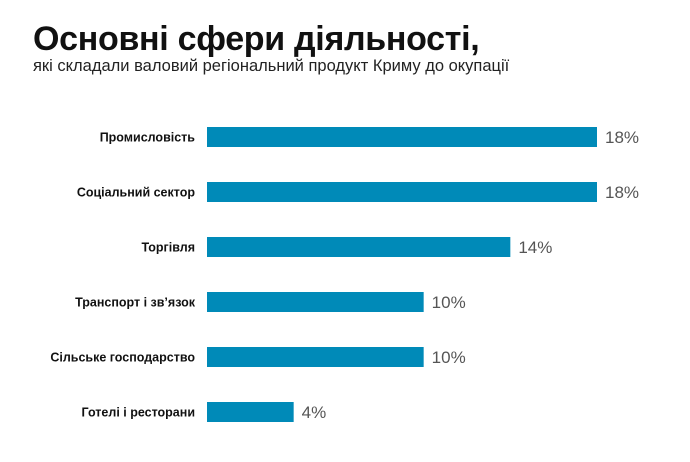  Describe the element at coordinates (148, 138) in the screenshot. I see `category-label: Промисловість` at that location.